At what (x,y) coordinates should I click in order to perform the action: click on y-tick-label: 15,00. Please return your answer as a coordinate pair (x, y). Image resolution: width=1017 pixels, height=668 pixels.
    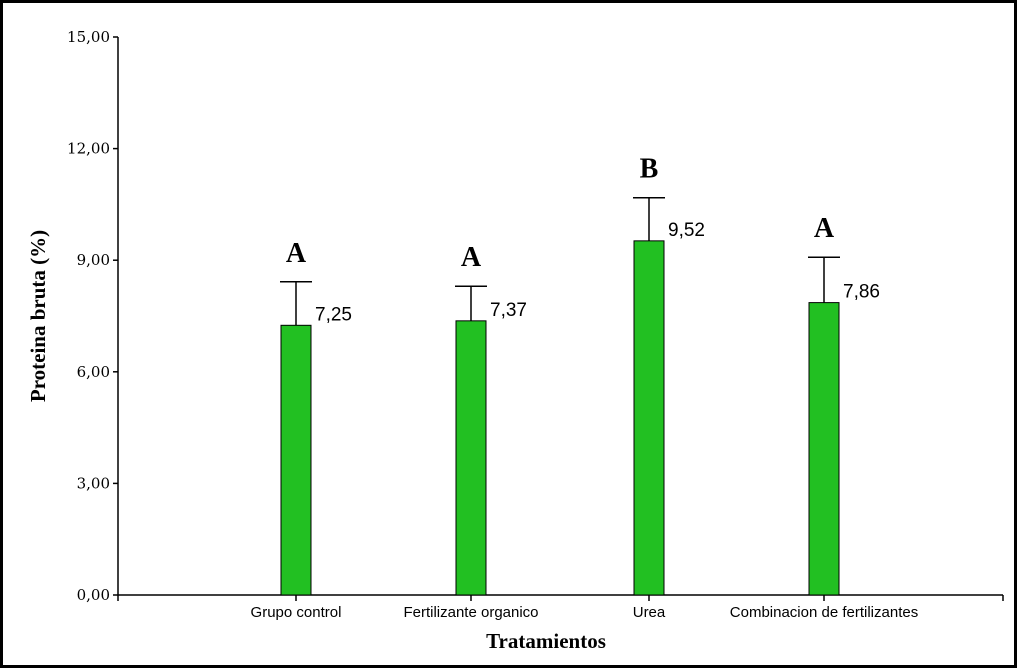
    Looking at the image, I should click on (88, 37).